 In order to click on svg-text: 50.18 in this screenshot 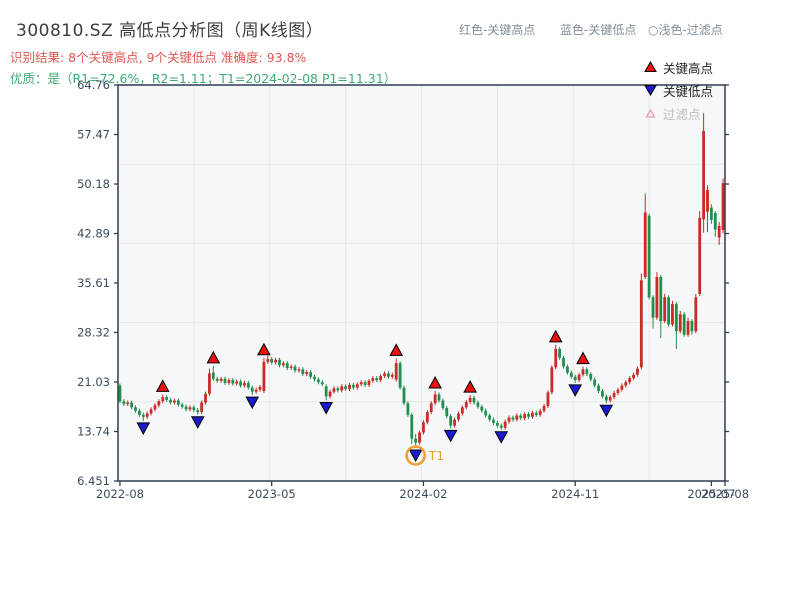, I will do `click(93, 184)`.